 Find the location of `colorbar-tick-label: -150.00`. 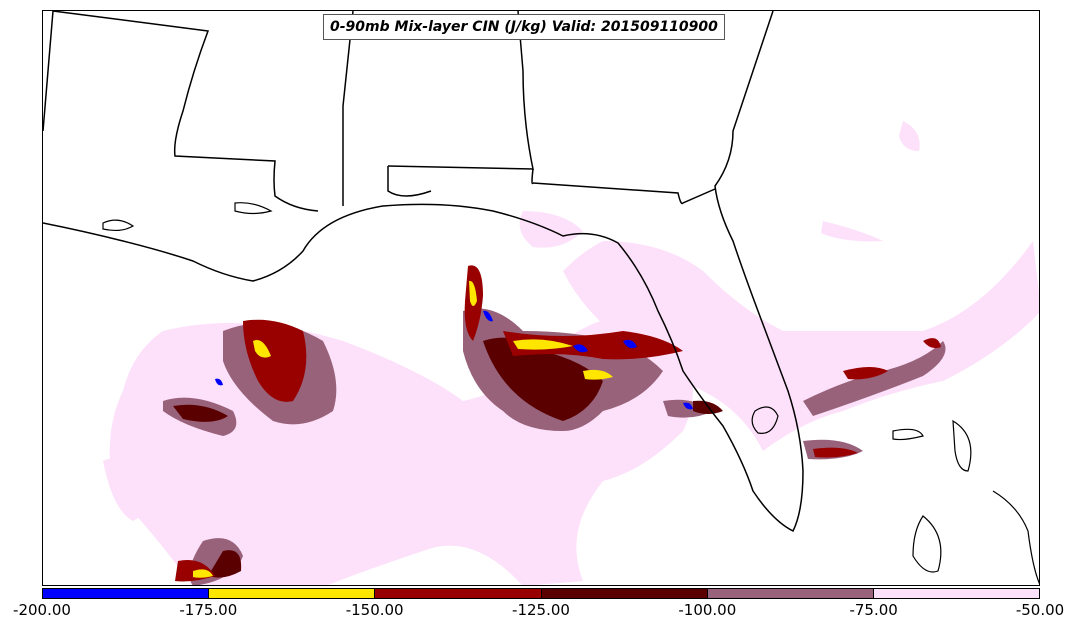

colorbar-tick-label: -150.00 is located at coordinates (374, 610).